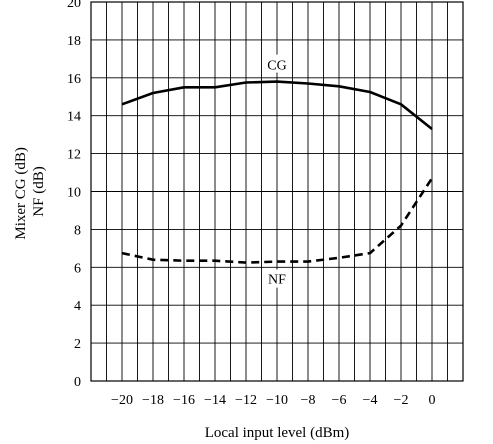  What do you see at coordinates (432, 400) in the screenshot?
I see `x-tick-label: 0` at bounding box center [432, 400].